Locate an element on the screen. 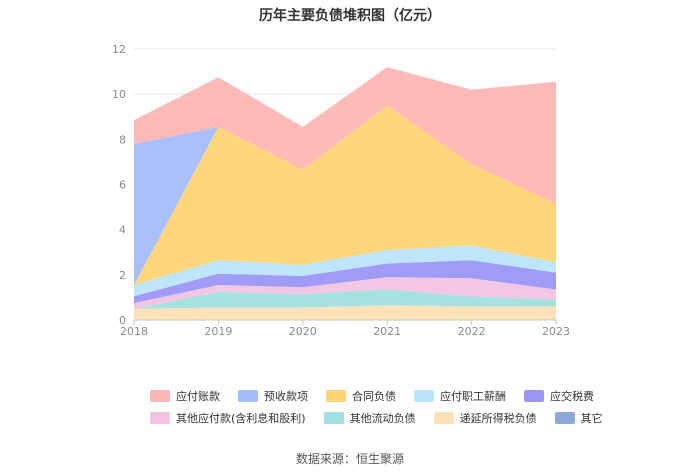  x-tick-label: 2018 is located at coordinates (134, 331).